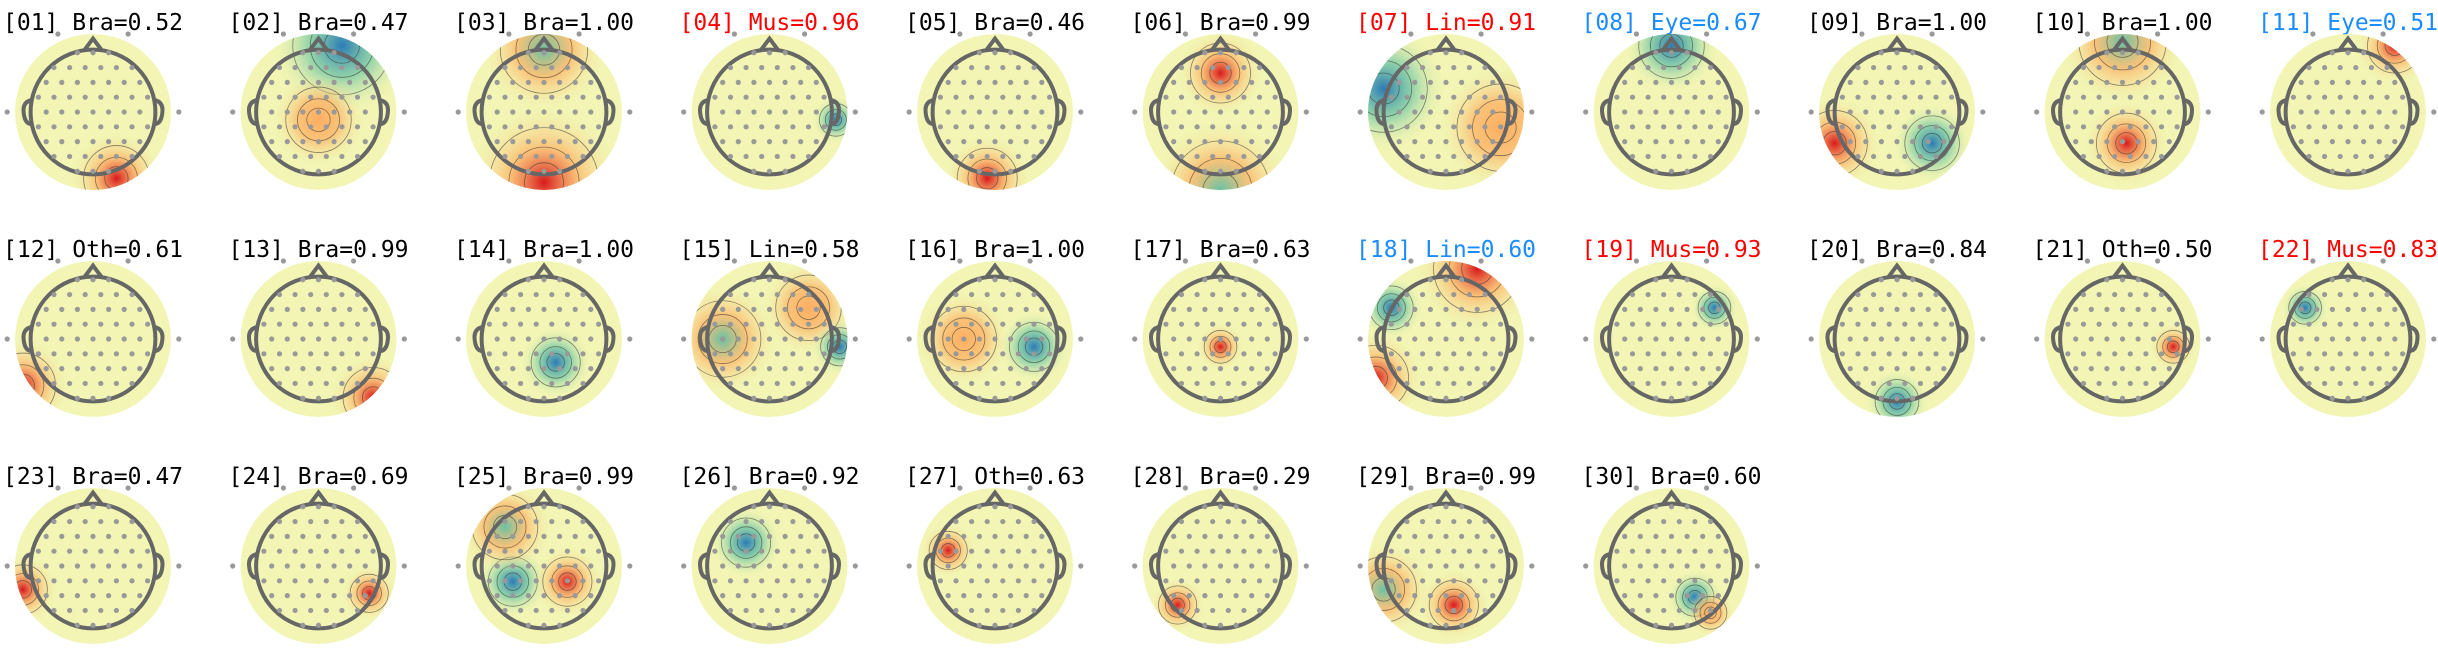 Image resolution: width=2438 pixels, height=667 pixels. What do you see at coordinates (1286, 566) in the screenshot?
I see `right-ear` at bounding box center [1286, 566].